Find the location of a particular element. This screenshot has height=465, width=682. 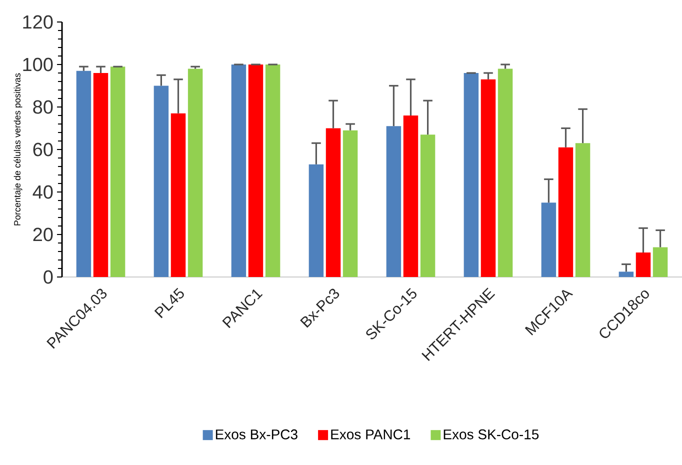

y-tick-label: 60 is located at coordinates (43, 149).